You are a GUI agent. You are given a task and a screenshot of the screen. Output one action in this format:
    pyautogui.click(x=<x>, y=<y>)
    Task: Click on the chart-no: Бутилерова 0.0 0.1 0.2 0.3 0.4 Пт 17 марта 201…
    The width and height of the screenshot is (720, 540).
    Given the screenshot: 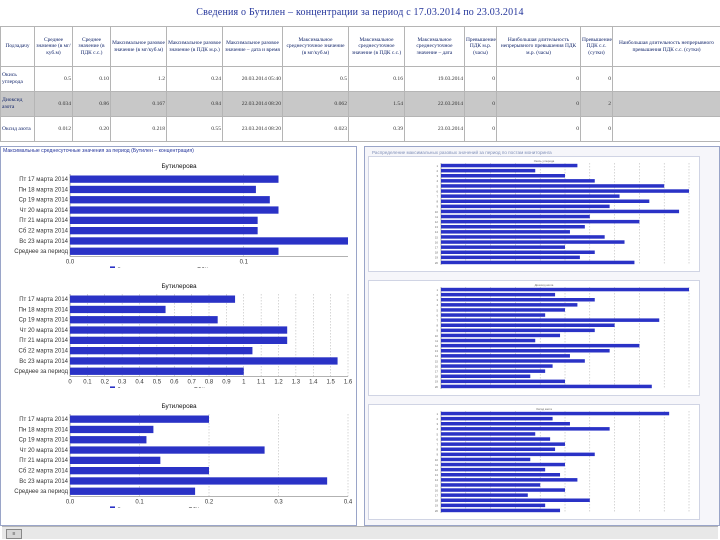 What is the action you would take?
    pyautogui.click(x=179, y=454)
    